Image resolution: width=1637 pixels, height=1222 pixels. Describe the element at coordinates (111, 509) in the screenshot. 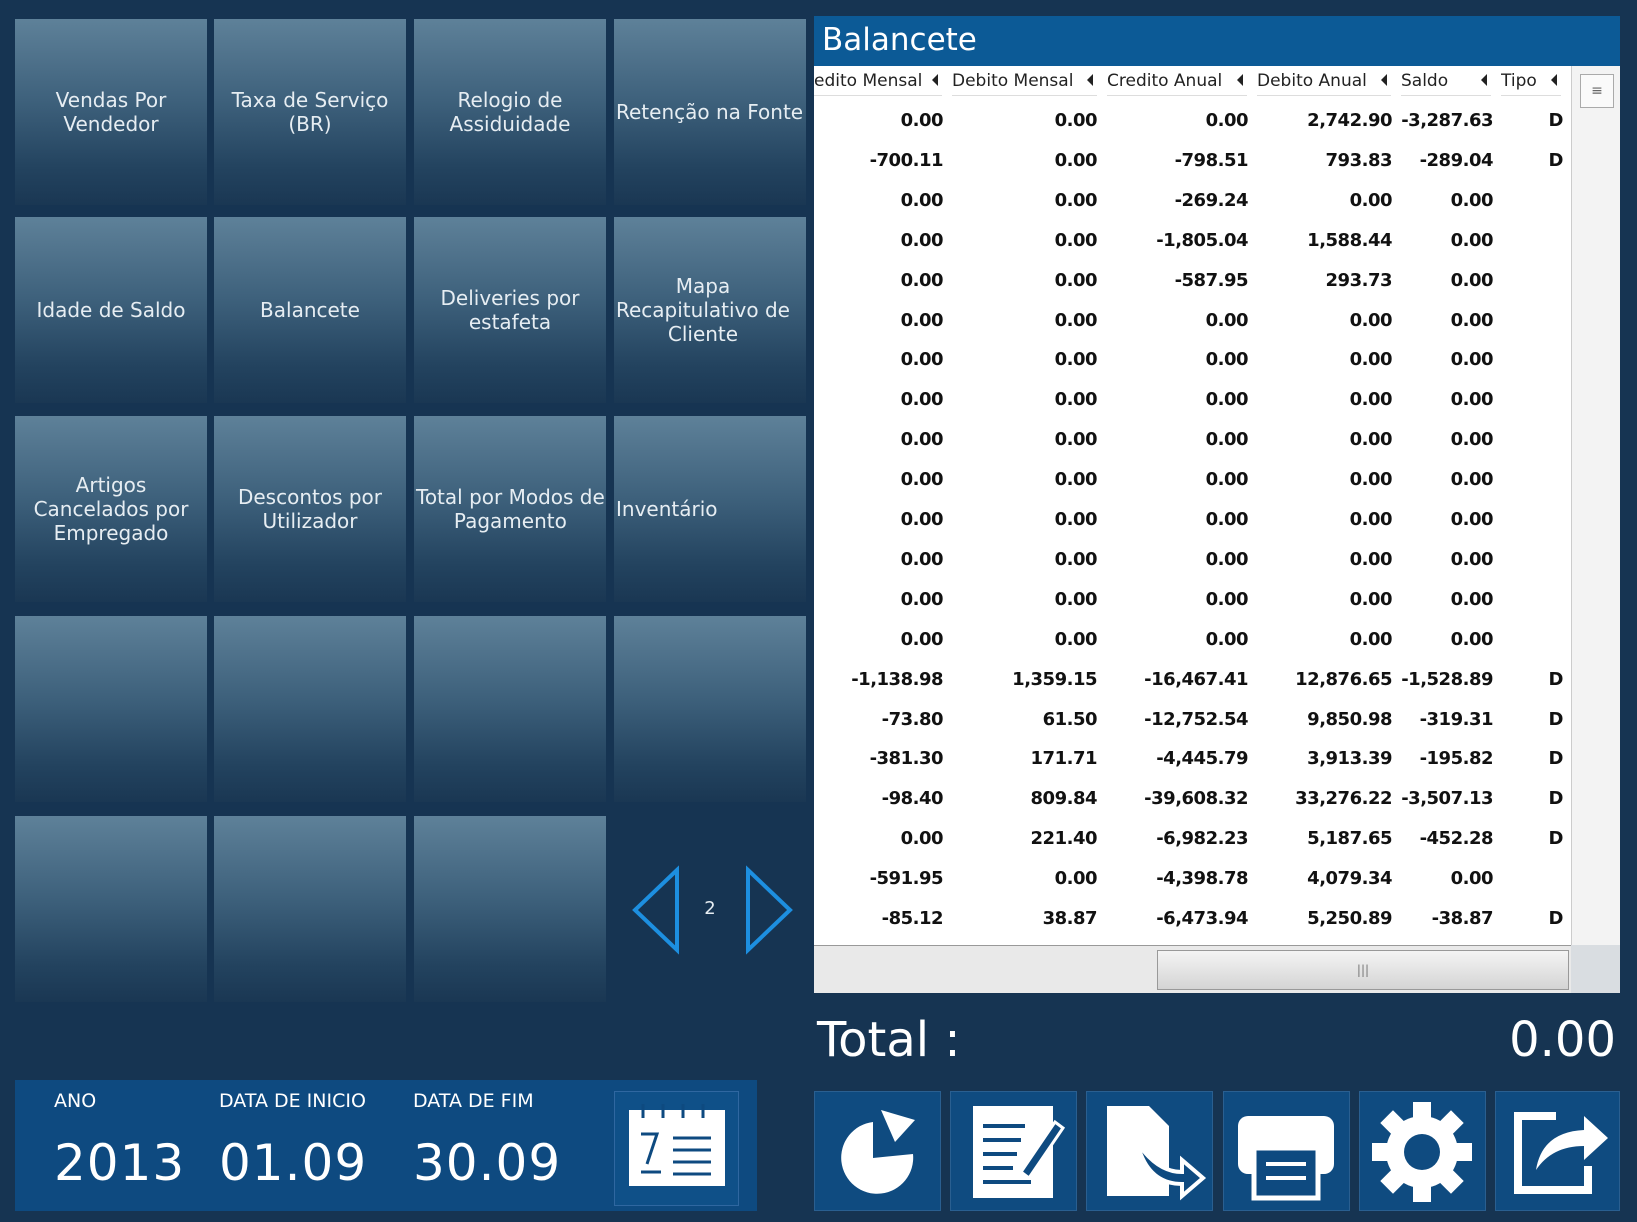

I see `menu-tile: Artigos Cancelados por Empregado` at that location.